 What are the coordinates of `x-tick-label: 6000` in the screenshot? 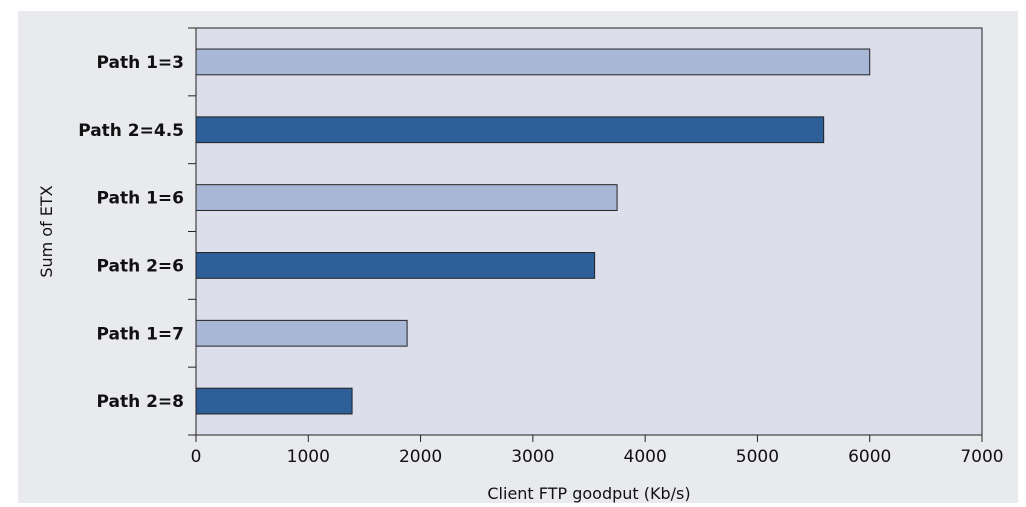 It's located at (869, 457).